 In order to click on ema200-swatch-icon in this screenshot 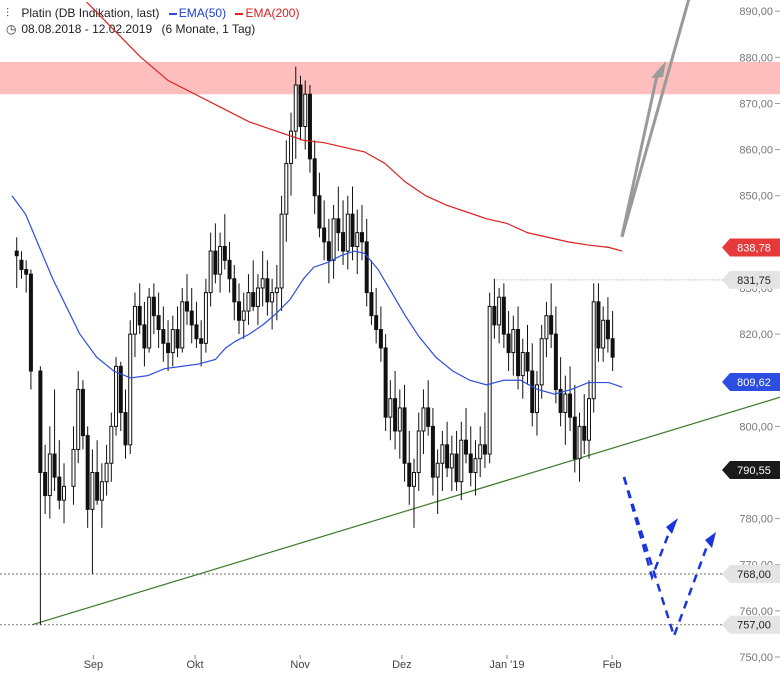, I will do `click(239, 13)`.